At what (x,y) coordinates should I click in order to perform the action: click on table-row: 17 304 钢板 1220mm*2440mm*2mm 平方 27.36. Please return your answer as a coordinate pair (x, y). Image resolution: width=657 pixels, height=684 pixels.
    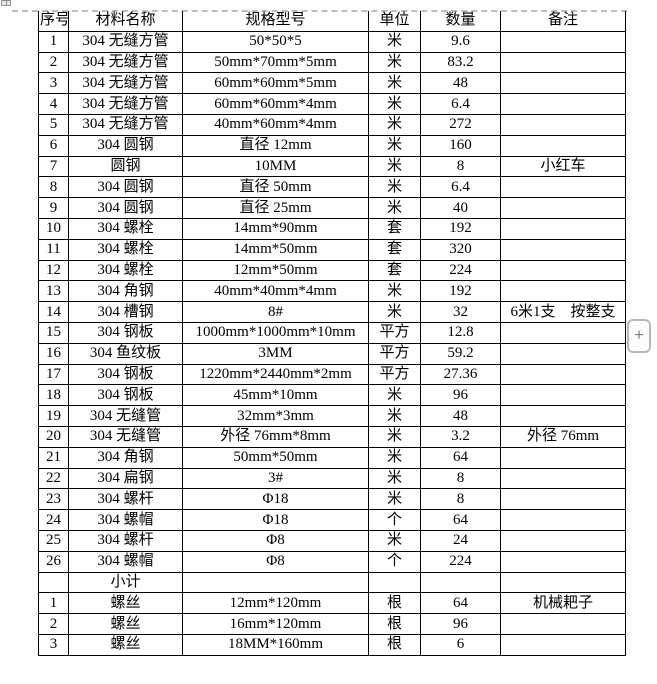
    Looking at the image, I should click on (332, 374).